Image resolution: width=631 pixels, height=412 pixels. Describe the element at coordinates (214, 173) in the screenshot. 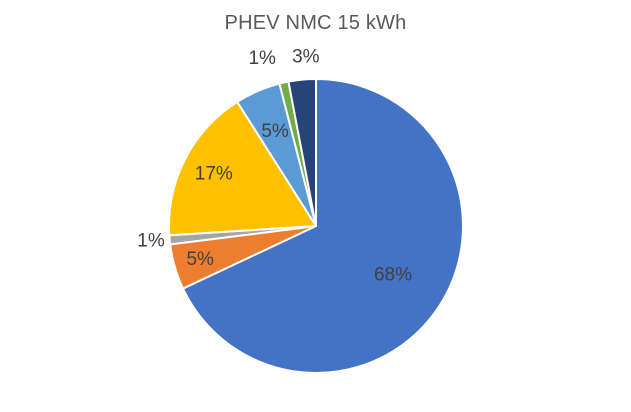

I see `slice-label-4: 17%` at that location.